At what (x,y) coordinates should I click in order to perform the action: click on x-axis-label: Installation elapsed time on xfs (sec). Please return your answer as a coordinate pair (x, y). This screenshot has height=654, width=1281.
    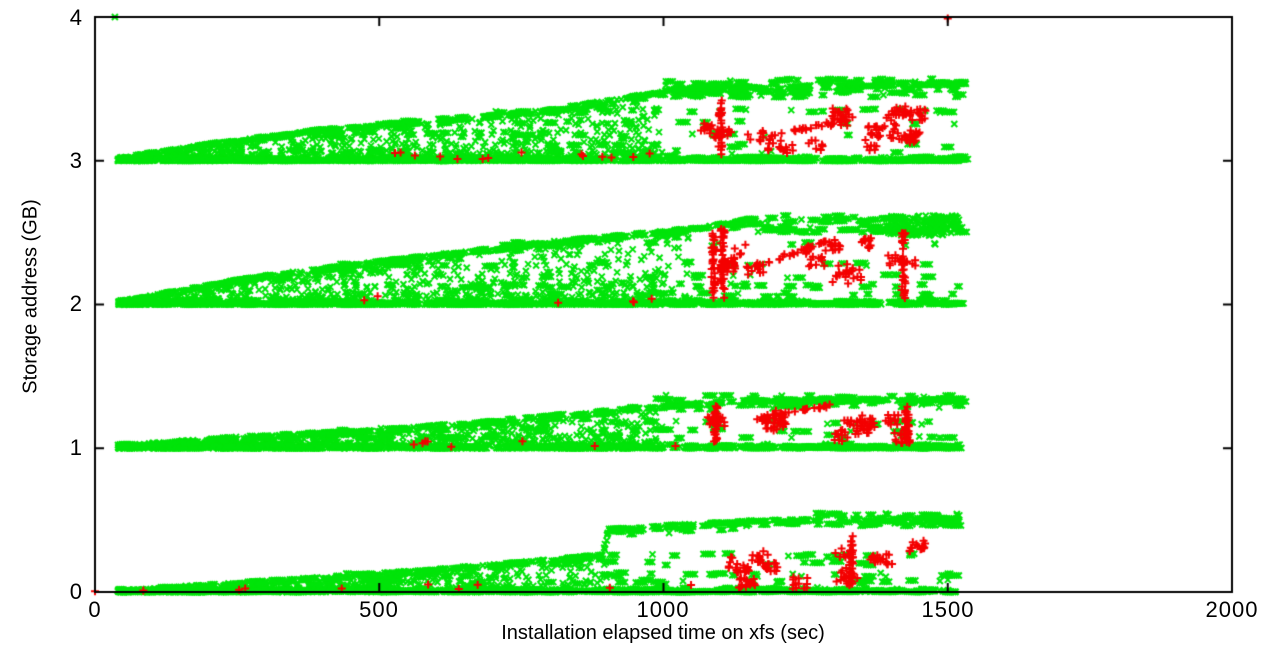
    Looking at the image, I should click on (663, 633).